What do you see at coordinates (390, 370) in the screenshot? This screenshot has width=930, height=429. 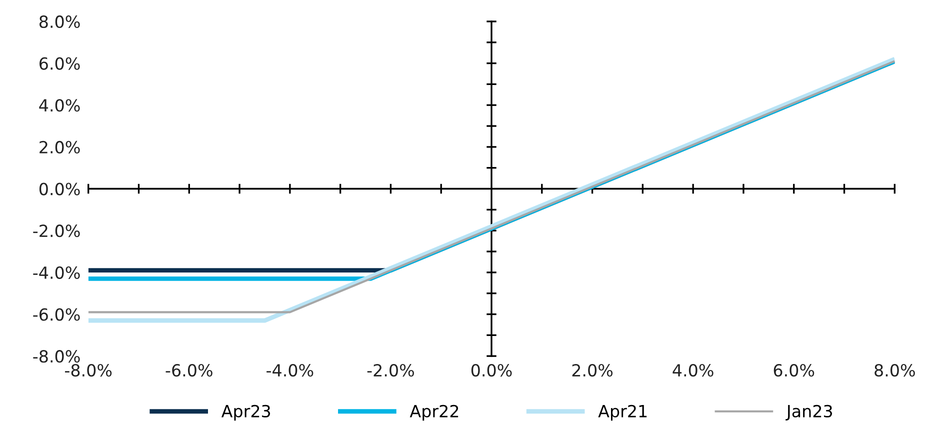 I see `x-tick-label: -2.0%` at bounding box center [390, 370].